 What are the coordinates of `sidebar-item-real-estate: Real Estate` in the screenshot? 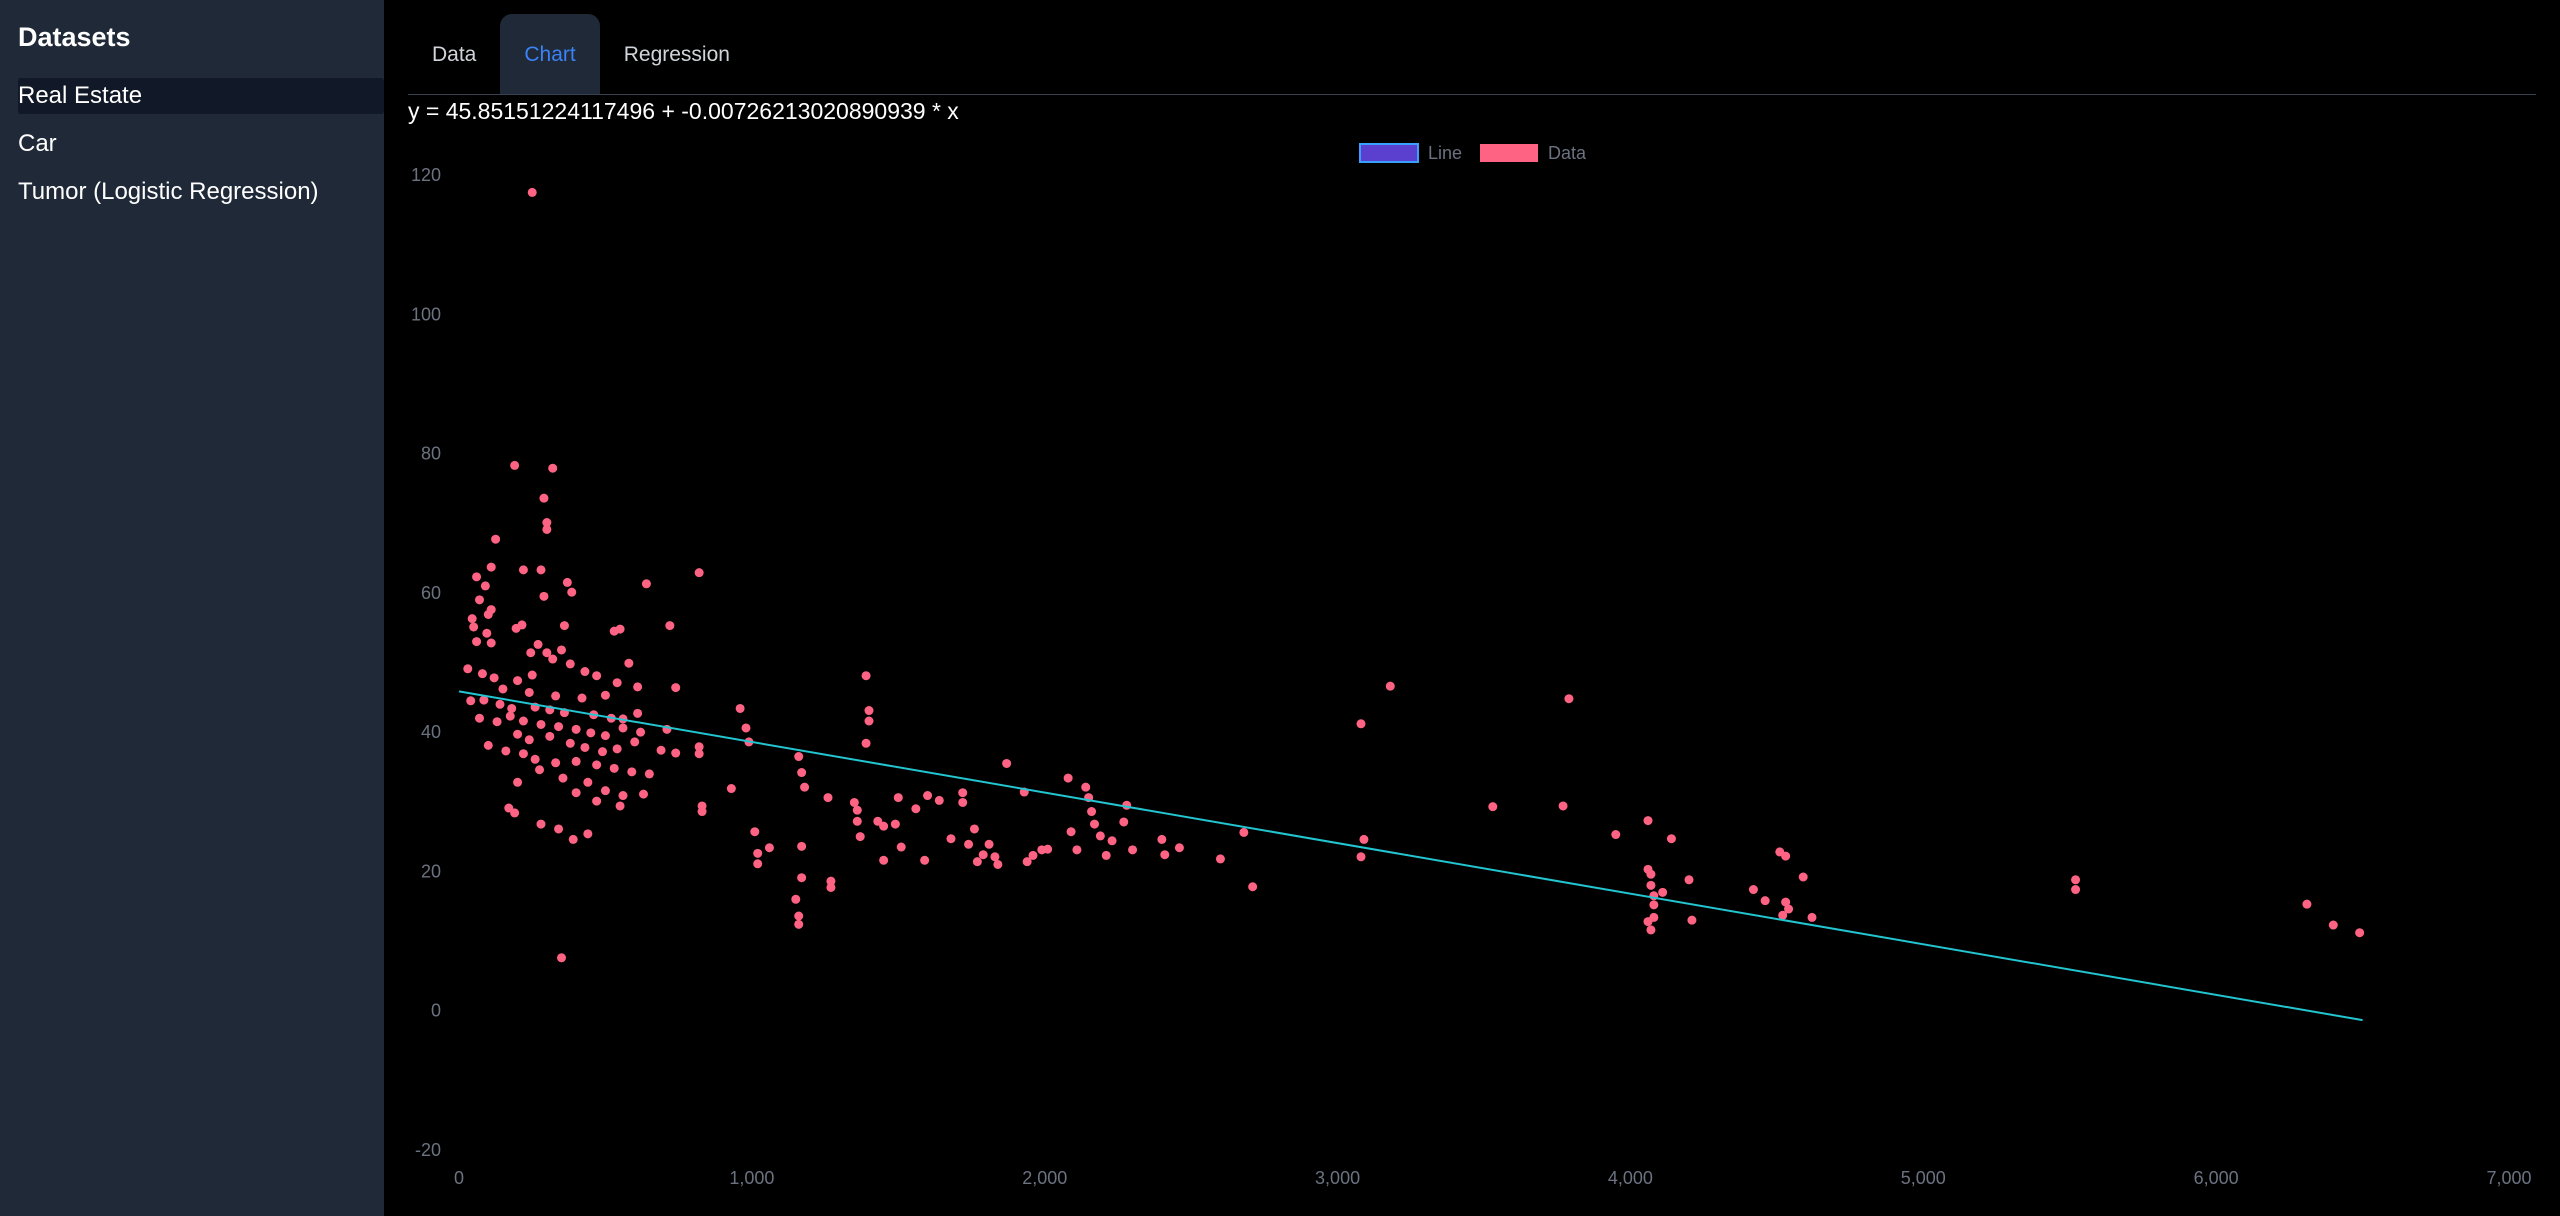 It's located at (201, 96).